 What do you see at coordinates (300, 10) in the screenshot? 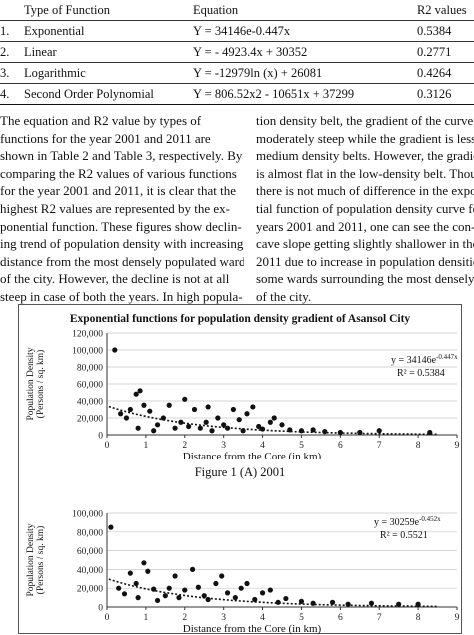
I see `table-header-equation: Equation` at bounding box center [300, 10].